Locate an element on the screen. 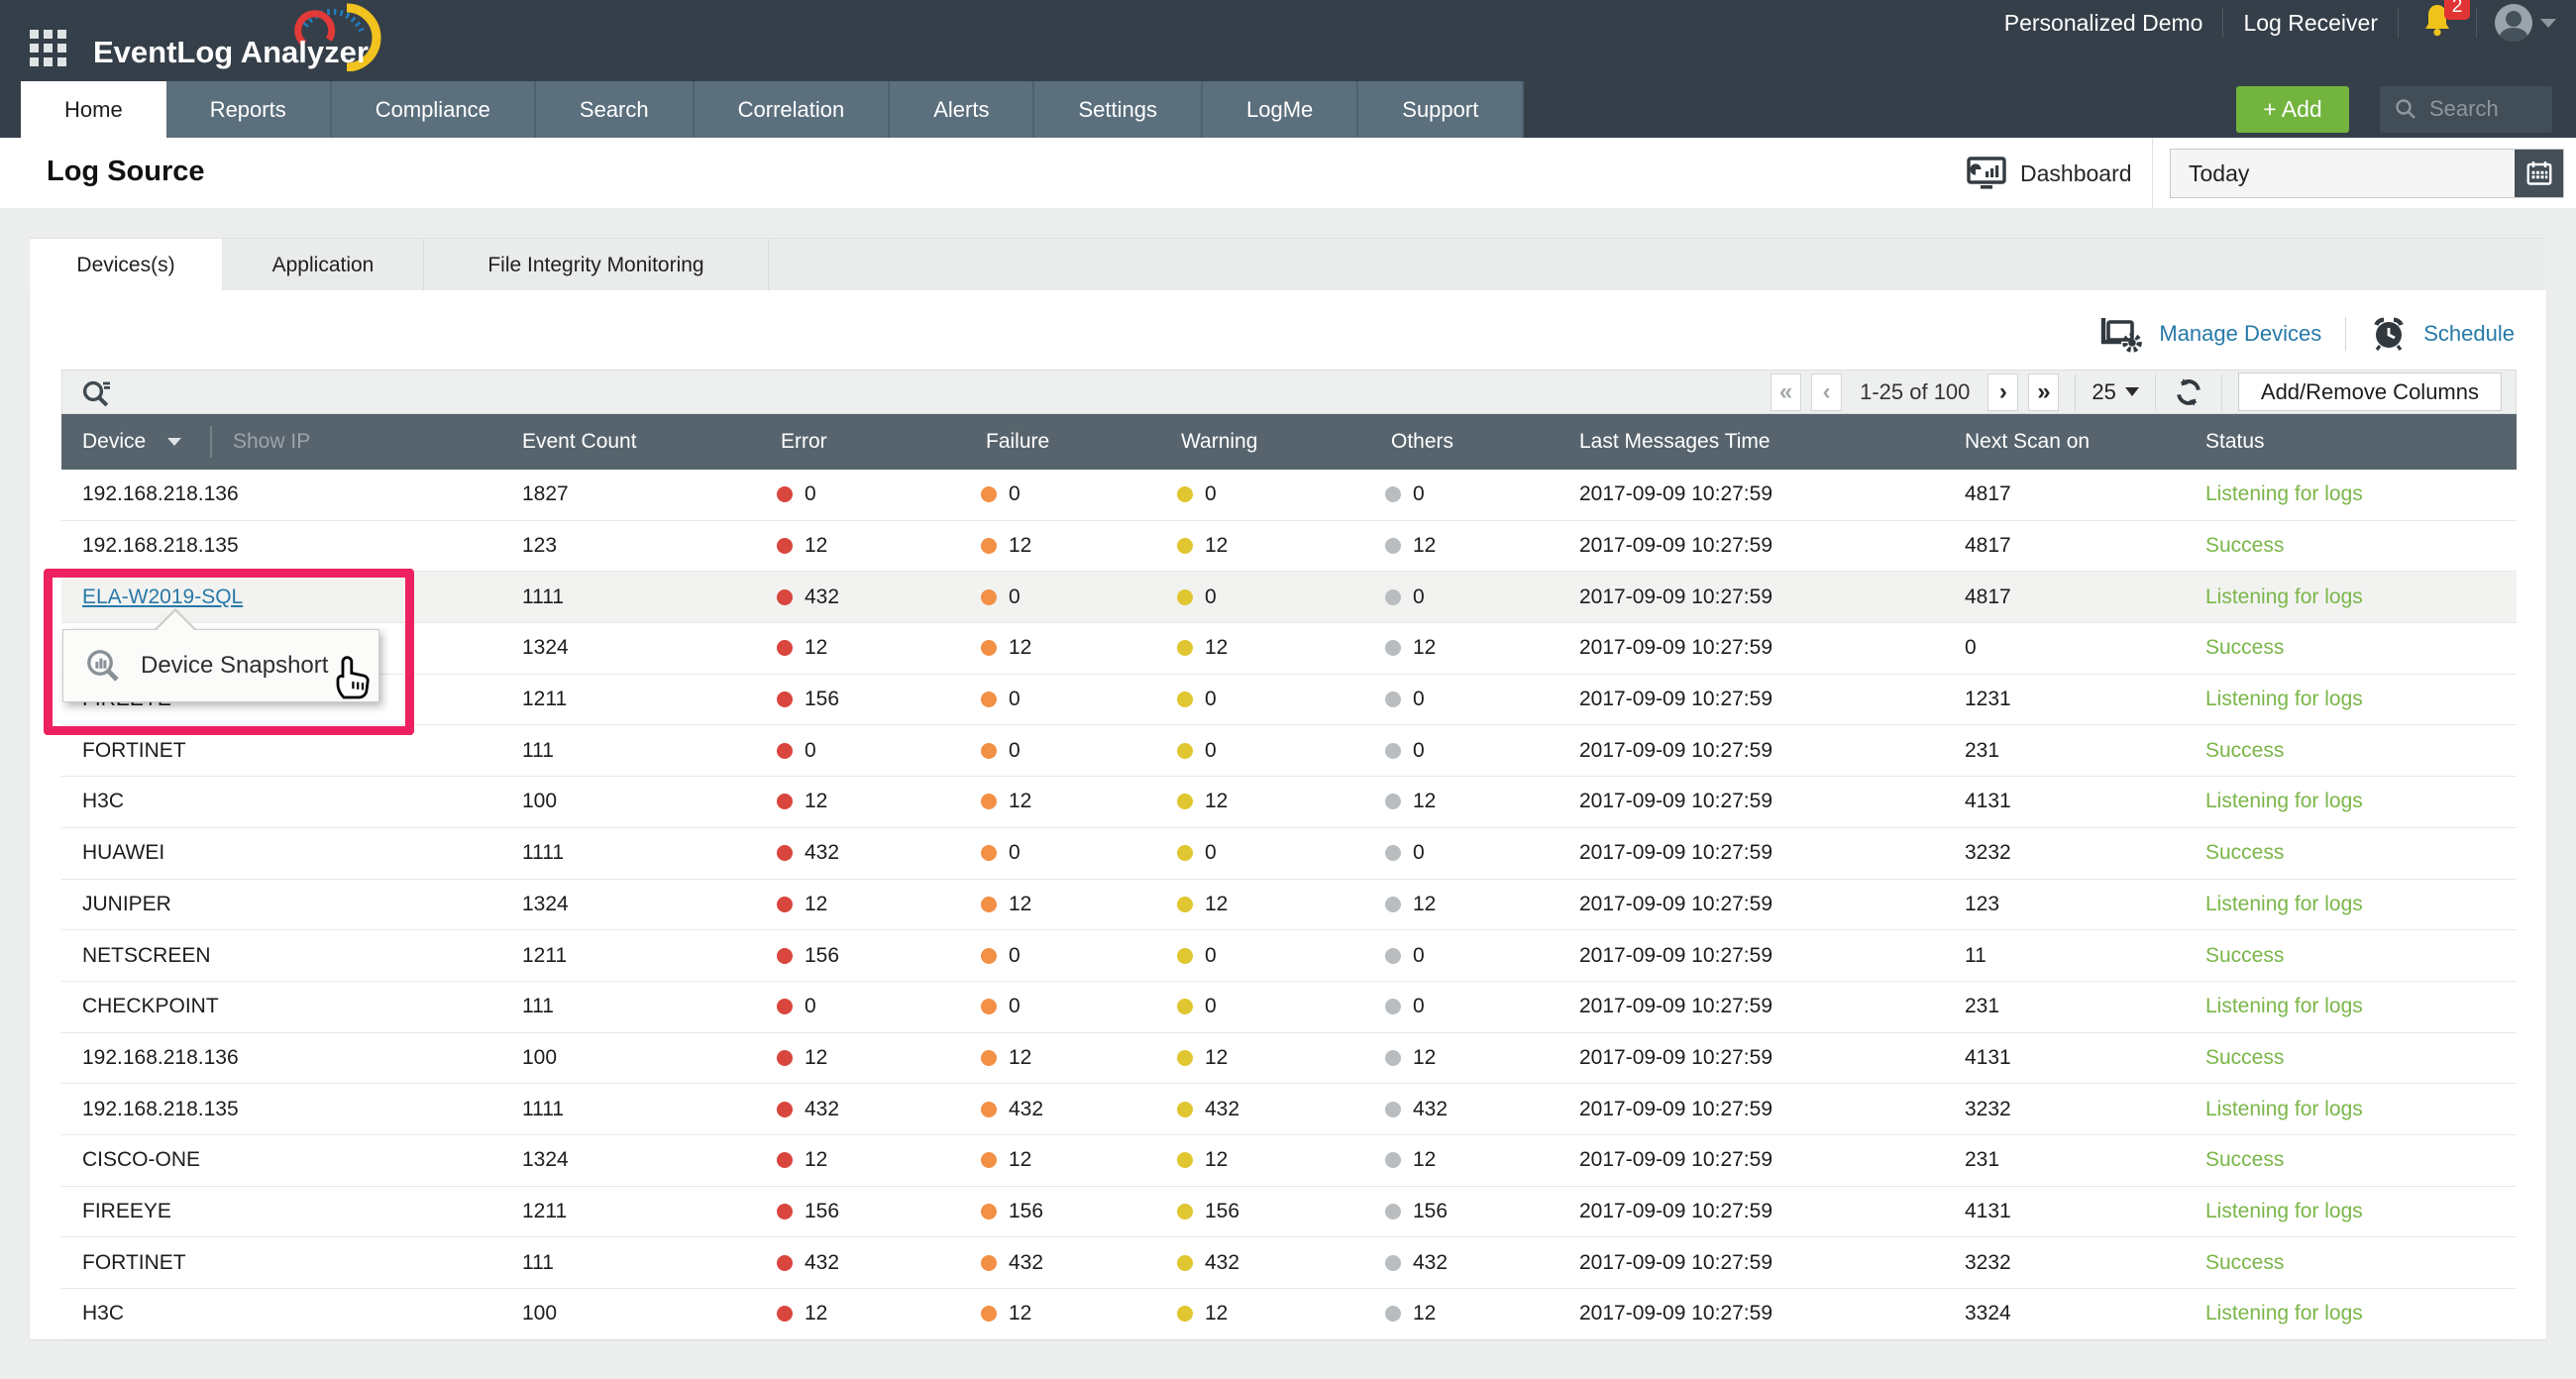 The height and width of the screenshot is (1379, 2576). next-scan-on: 11 is located at coordinates (1975, 955).